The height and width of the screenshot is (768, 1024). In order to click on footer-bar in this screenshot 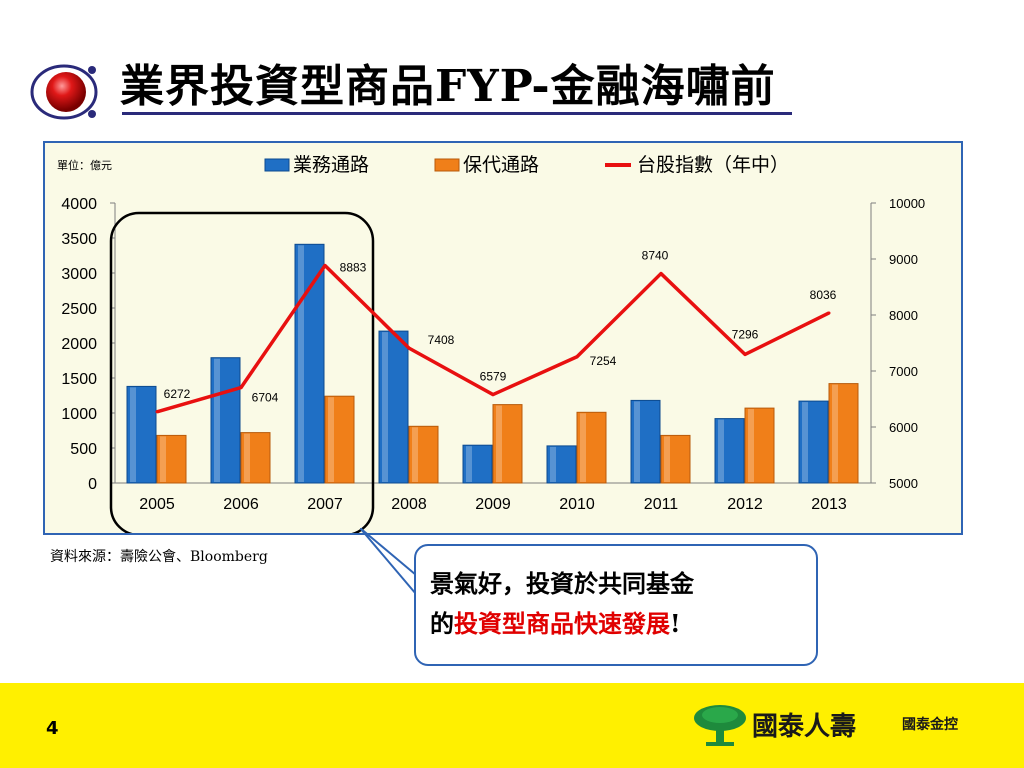, I will do `click(512, 725)`.